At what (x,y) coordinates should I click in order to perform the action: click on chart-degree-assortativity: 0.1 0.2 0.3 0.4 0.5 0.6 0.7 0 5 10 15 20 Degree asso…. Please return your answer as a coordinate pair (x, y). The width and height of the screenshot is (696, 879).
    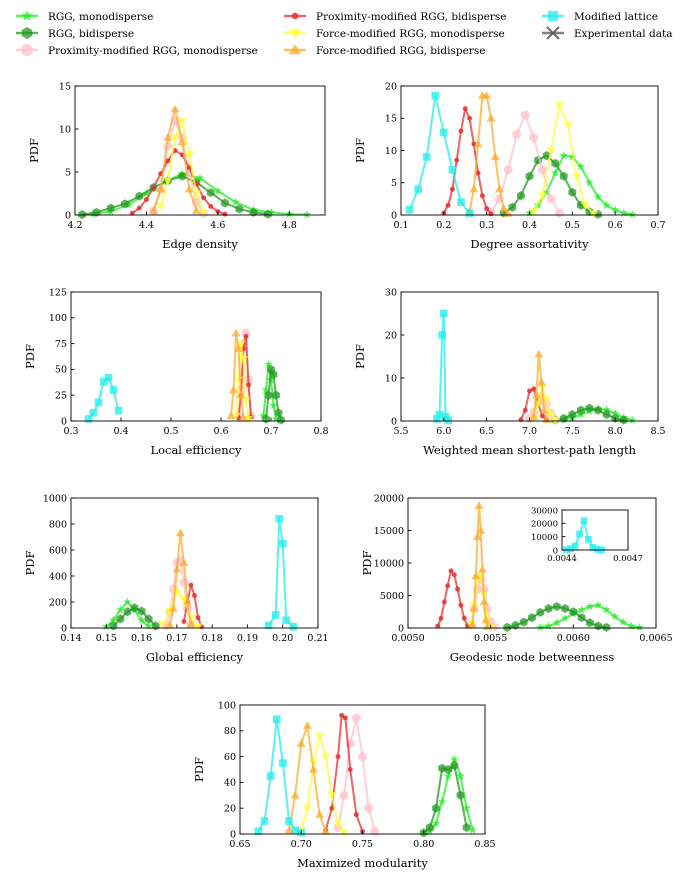
    Looking at the image, I should click on (509, 166).